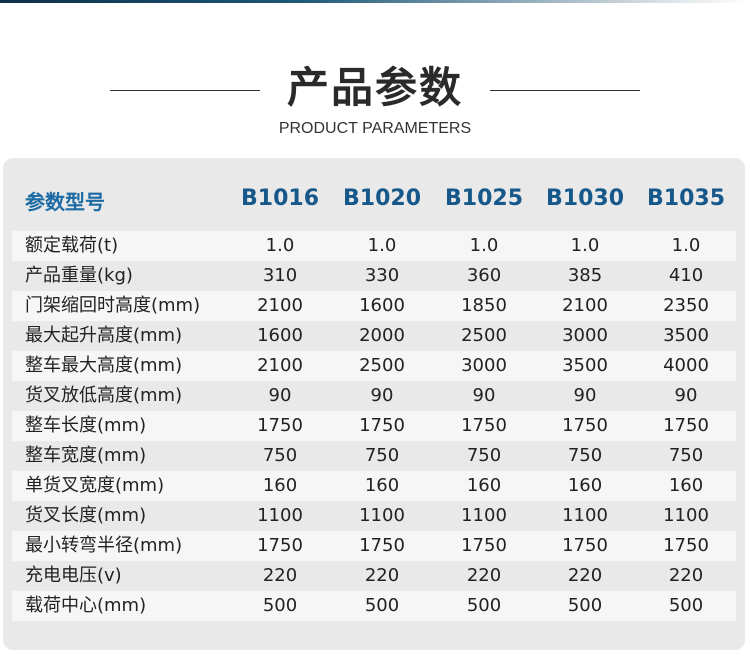 The image size is (750, 663). I want to click on model-header: B1030, so click(585, 198).